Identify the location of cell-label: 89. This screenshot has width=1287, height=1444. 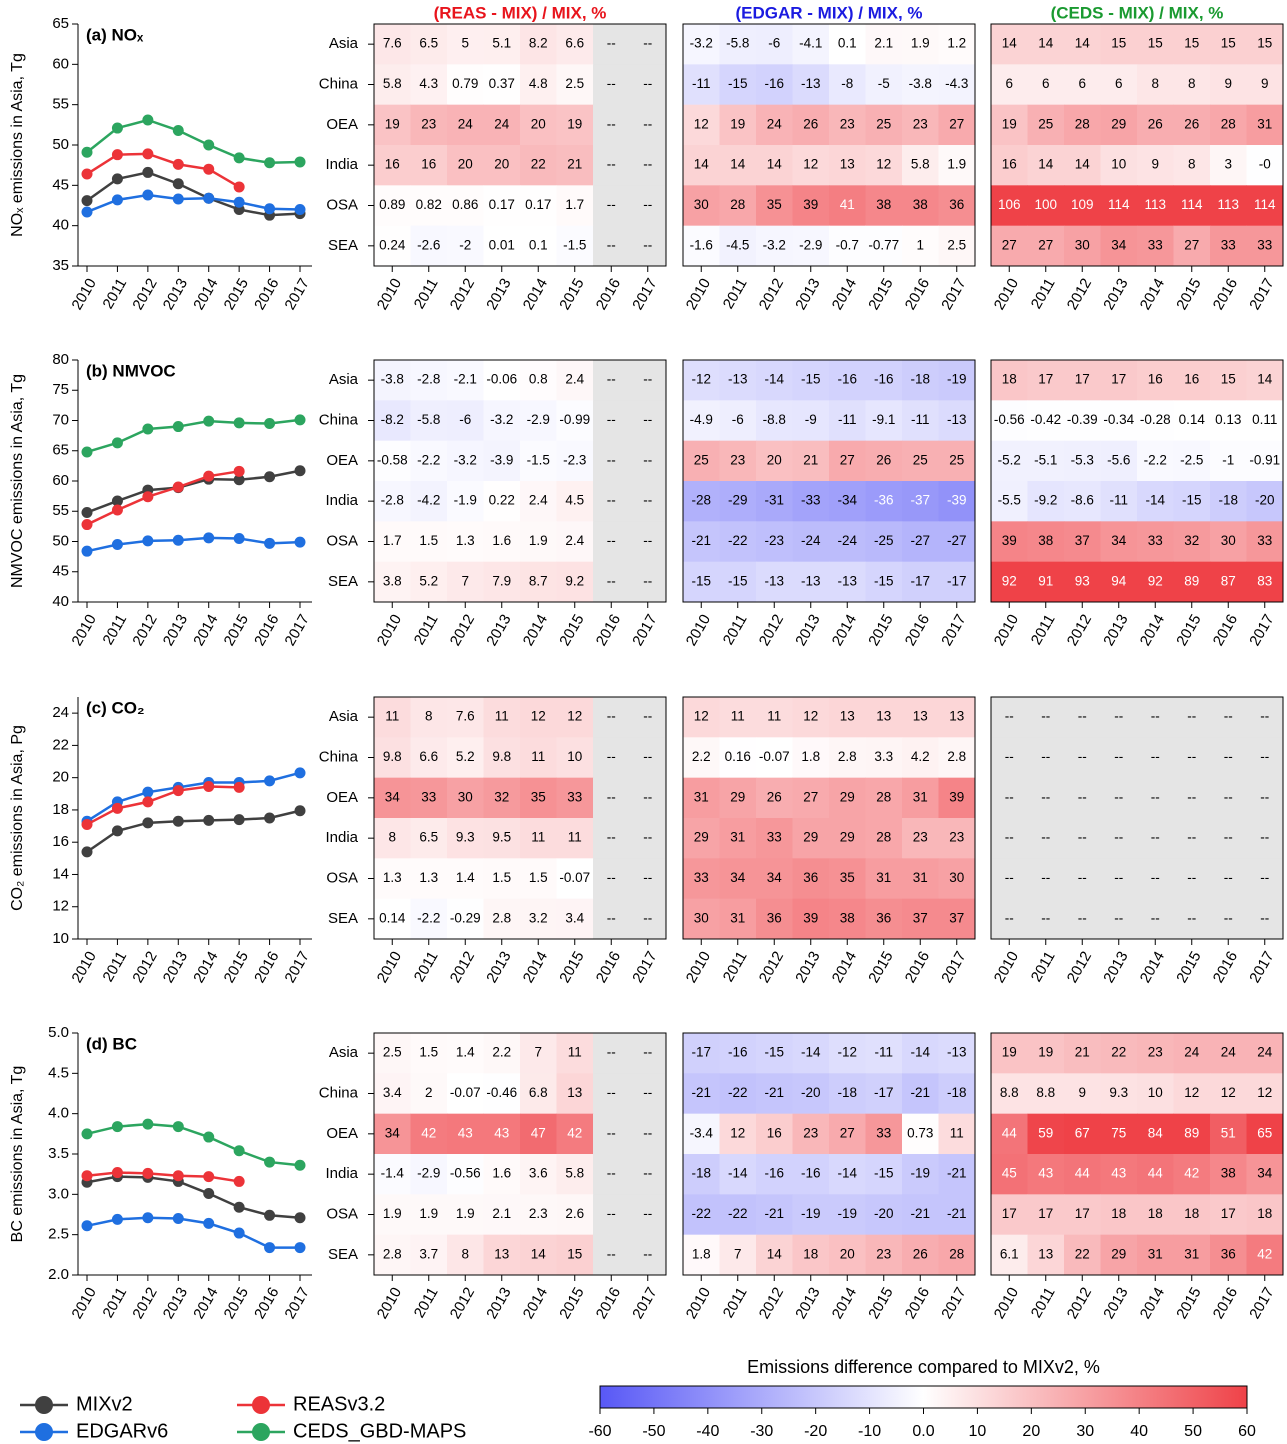
(1191, 580).